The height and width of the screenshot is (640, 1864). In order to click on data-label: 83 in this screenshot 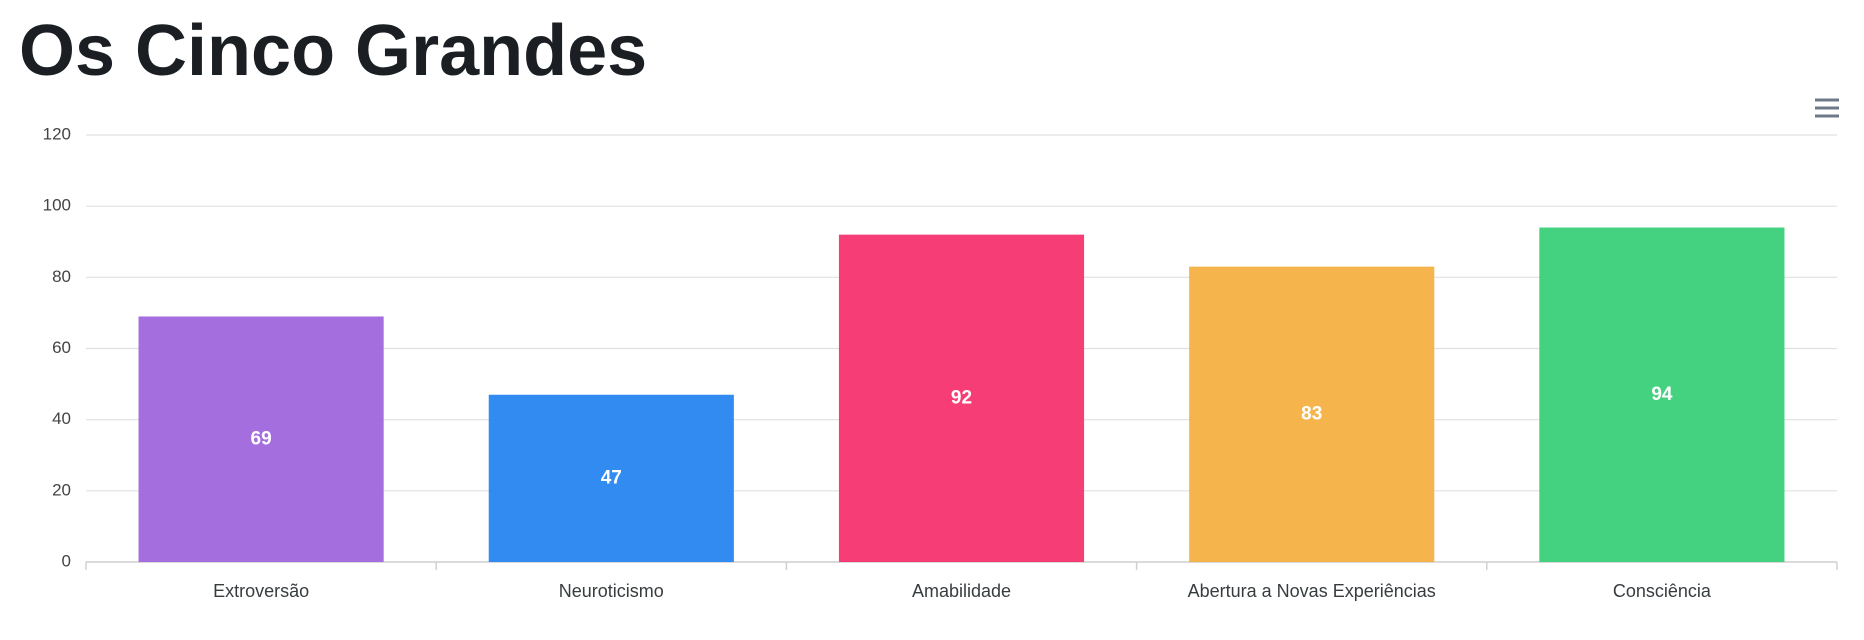, I will do `click(1311, 413)`.